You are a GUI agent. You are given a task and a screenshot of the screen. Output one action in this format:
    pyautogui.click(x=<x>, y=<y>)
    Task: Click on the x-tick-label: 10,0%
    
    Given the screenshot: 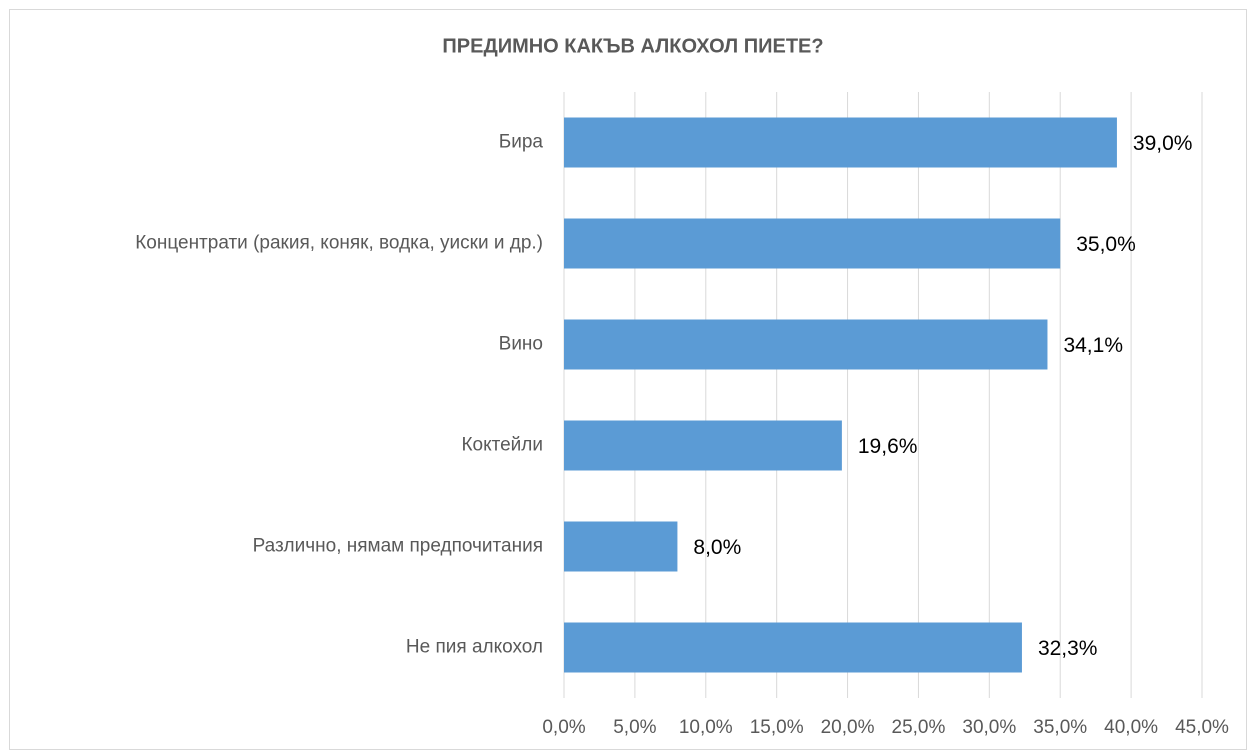 What is the action you would take?
    pyautogui.click(x=706, y=727)
    